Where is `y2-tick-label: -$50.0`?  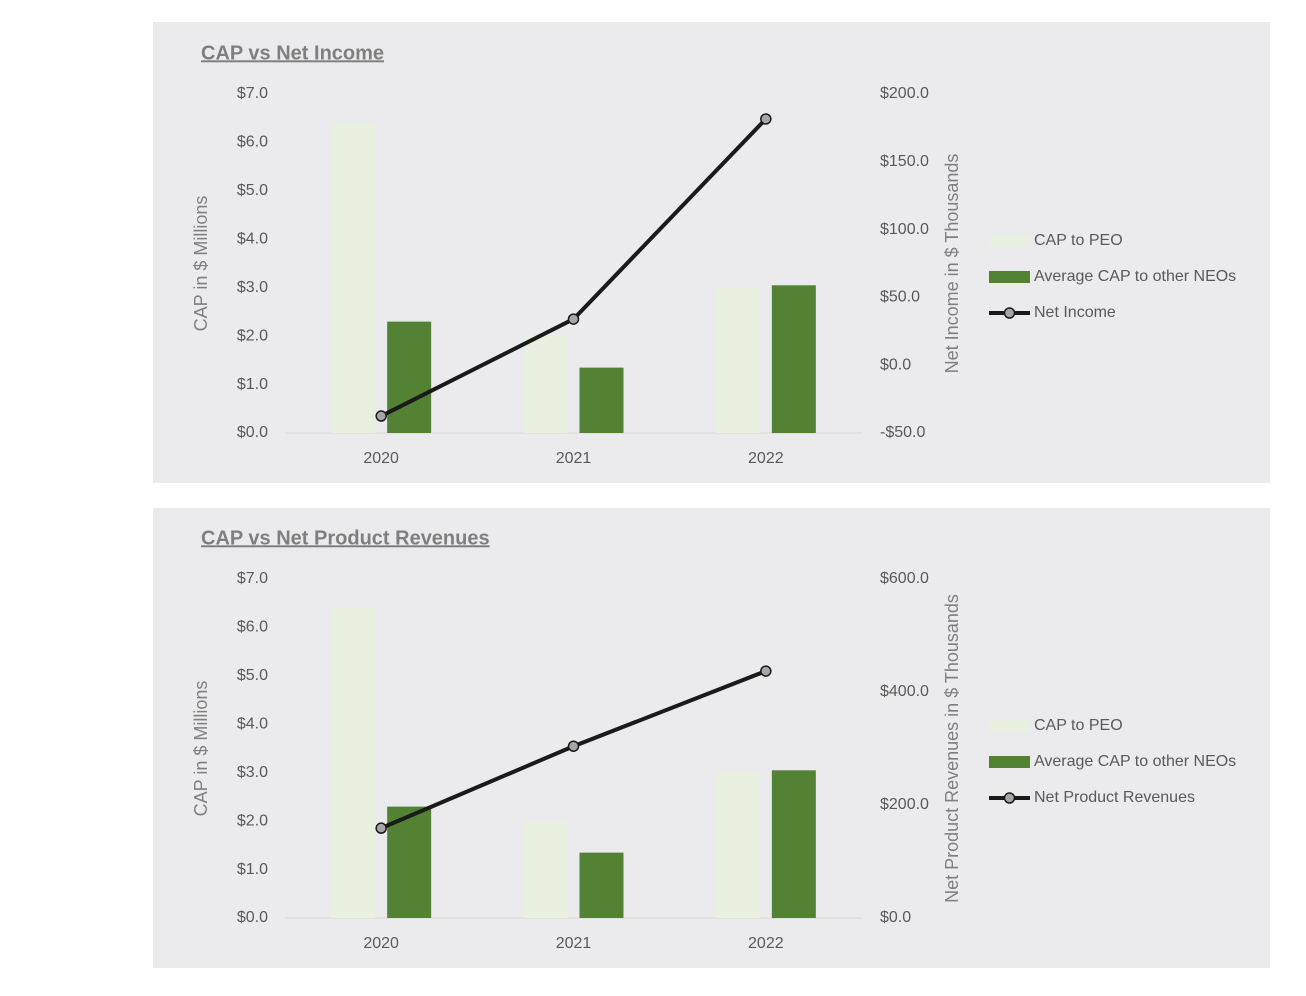 y2-tick-label: -$50.0 is located at coordinates (902, 432).